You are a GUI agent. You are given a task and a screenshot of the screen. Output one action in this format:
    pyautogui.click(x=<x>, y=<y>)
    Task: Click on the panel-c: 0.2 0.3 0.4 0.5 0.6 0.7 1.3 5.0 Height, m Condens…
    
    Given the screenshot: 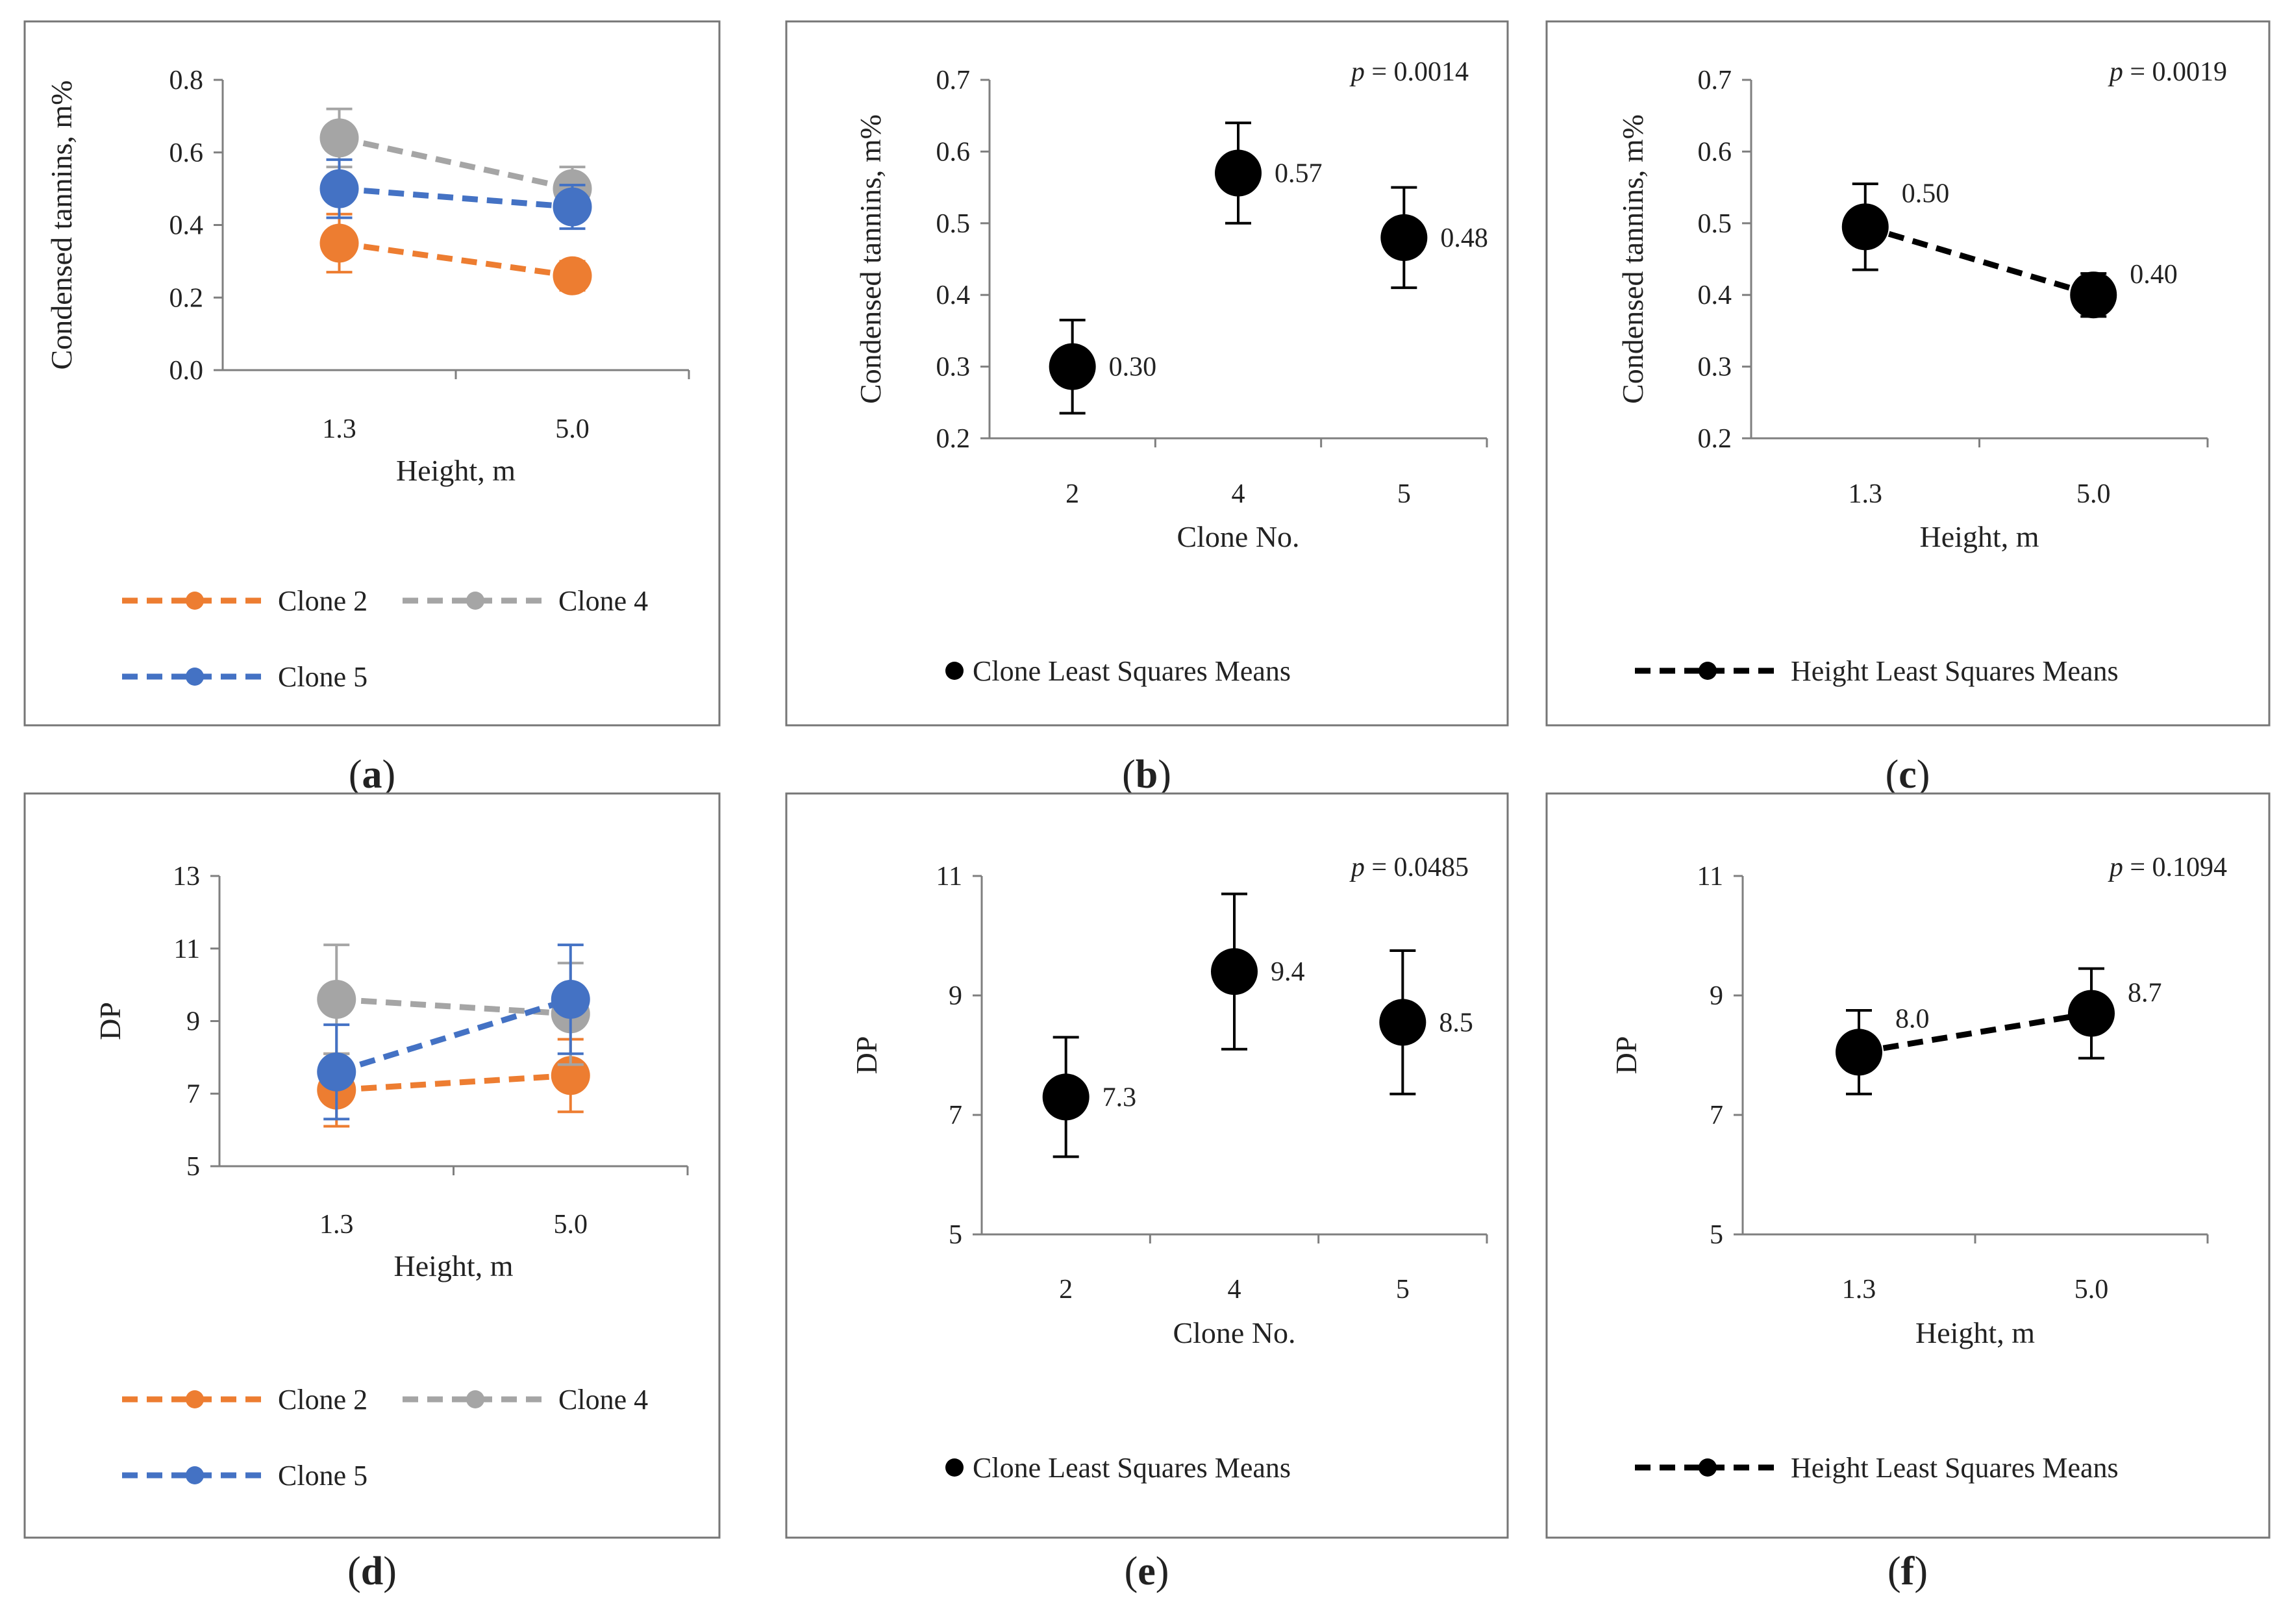 What is the action you would take?
    pyautogui.click(x=1908, y=373)
    